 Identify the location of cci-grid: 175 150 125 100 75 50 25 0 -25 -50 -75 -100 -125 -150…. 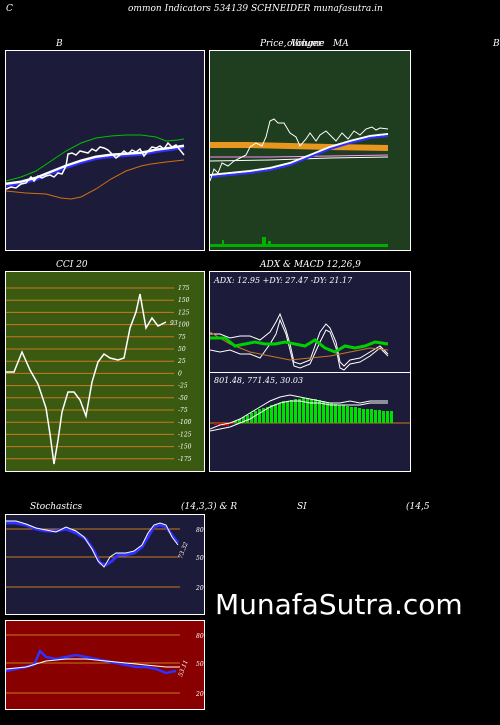
(99, 374).